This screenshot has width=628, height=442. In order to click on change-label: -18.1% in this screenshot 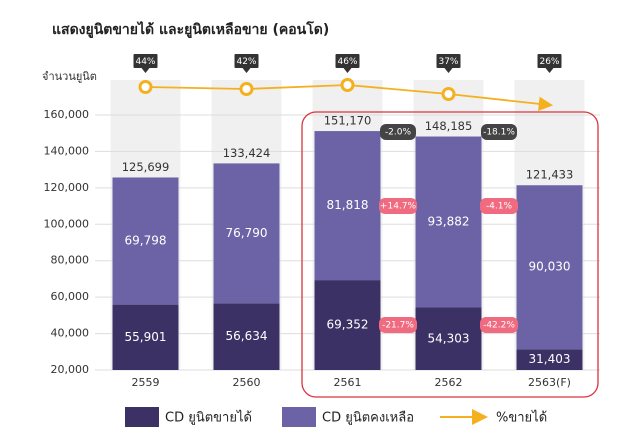, I will do `click(499, 133)`.